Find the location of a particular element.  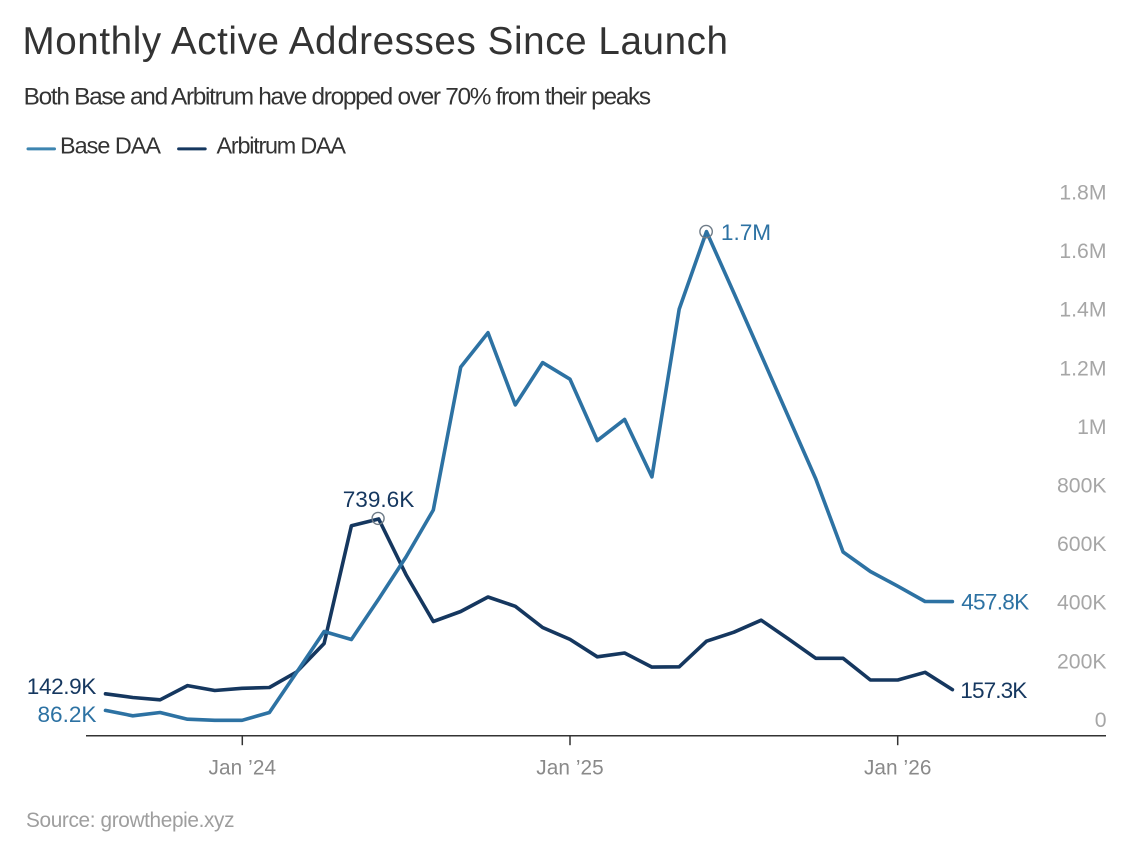

svg-text: 86.2K is located at coordinates (66, 714).